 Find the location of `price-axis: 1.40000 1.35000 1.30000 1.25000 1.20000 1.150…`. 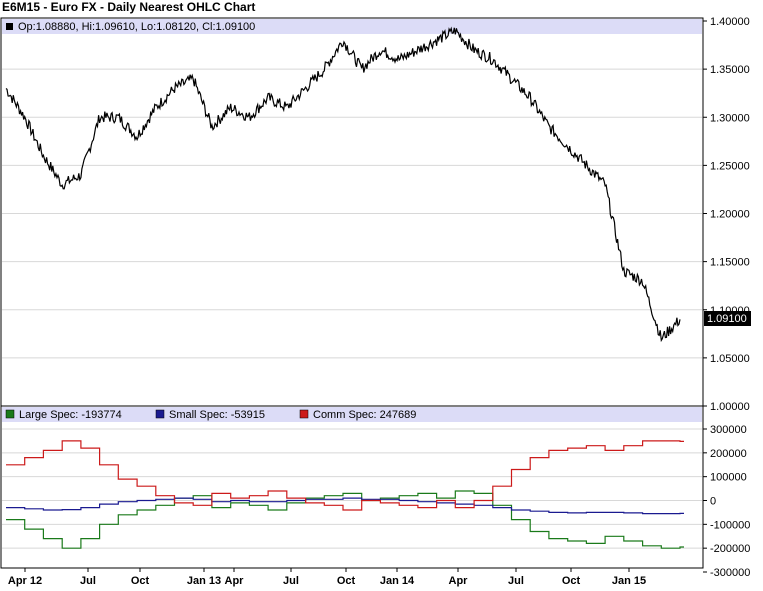

price-axis: 1.40000 1.35000 1.30000 1.25000 1.20000 1.150… is located at coordinates (726, 214).